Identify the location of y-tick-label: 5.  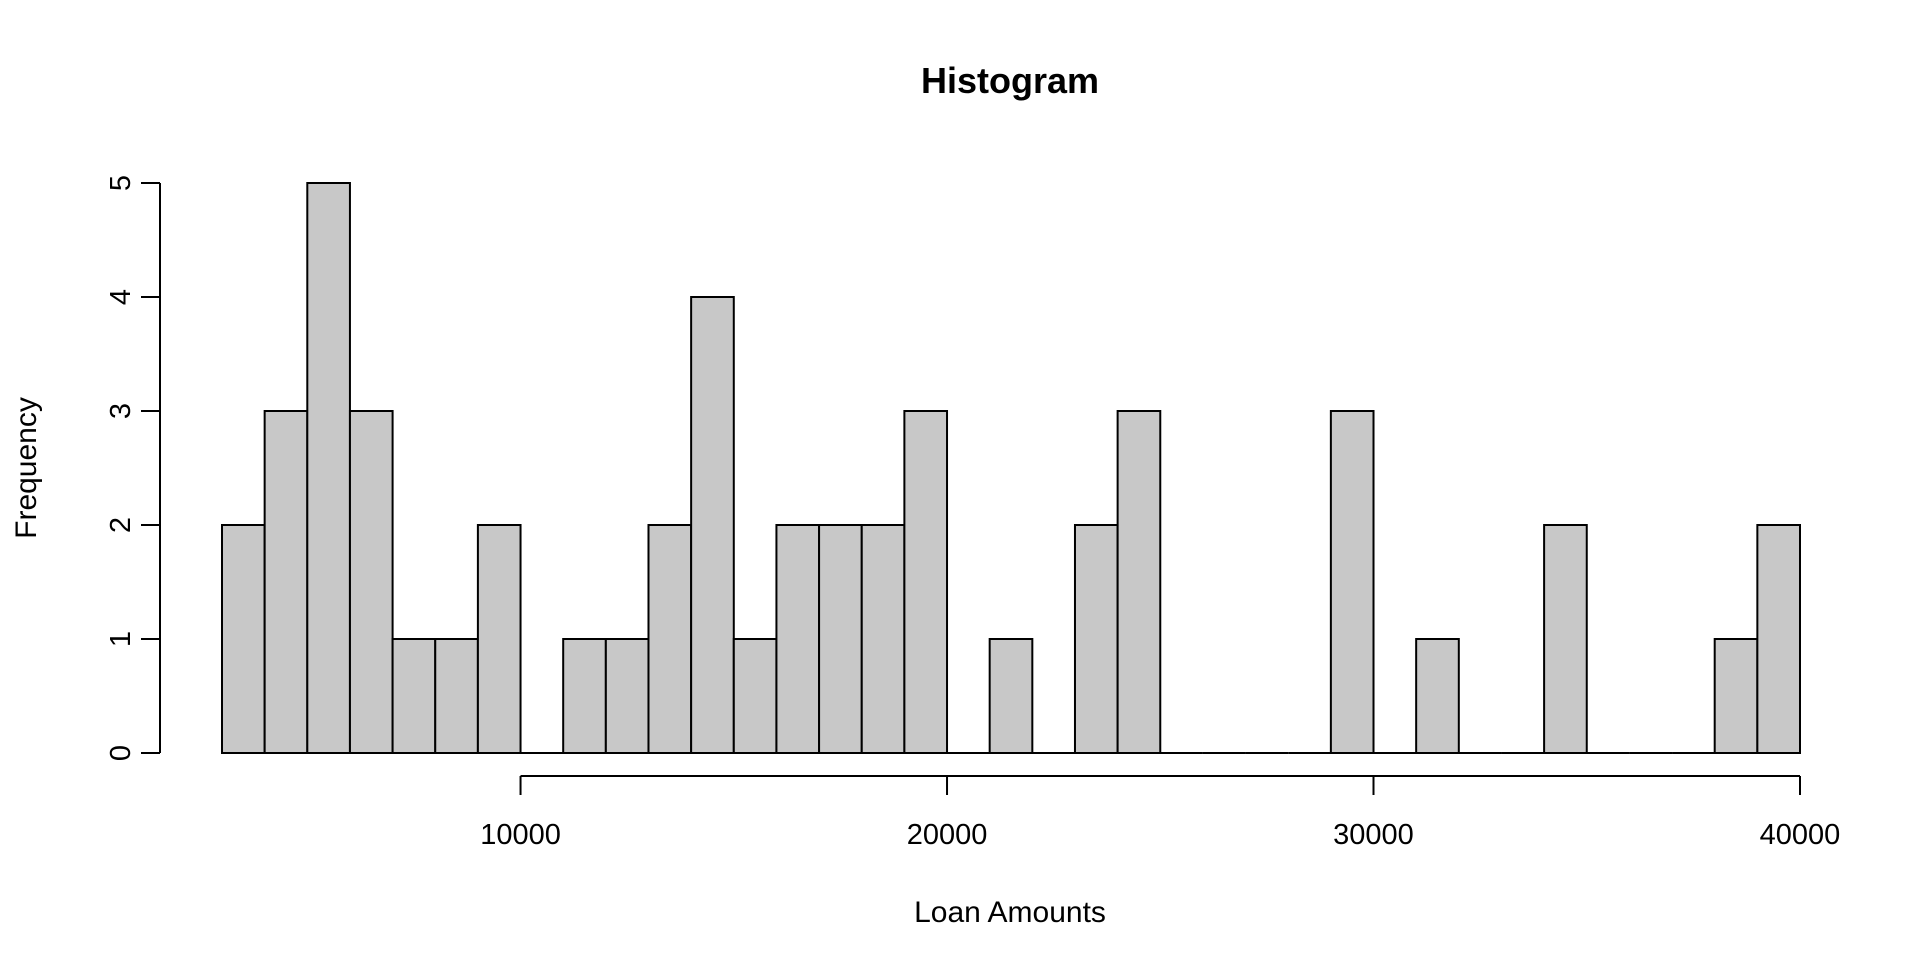
(121, 183).